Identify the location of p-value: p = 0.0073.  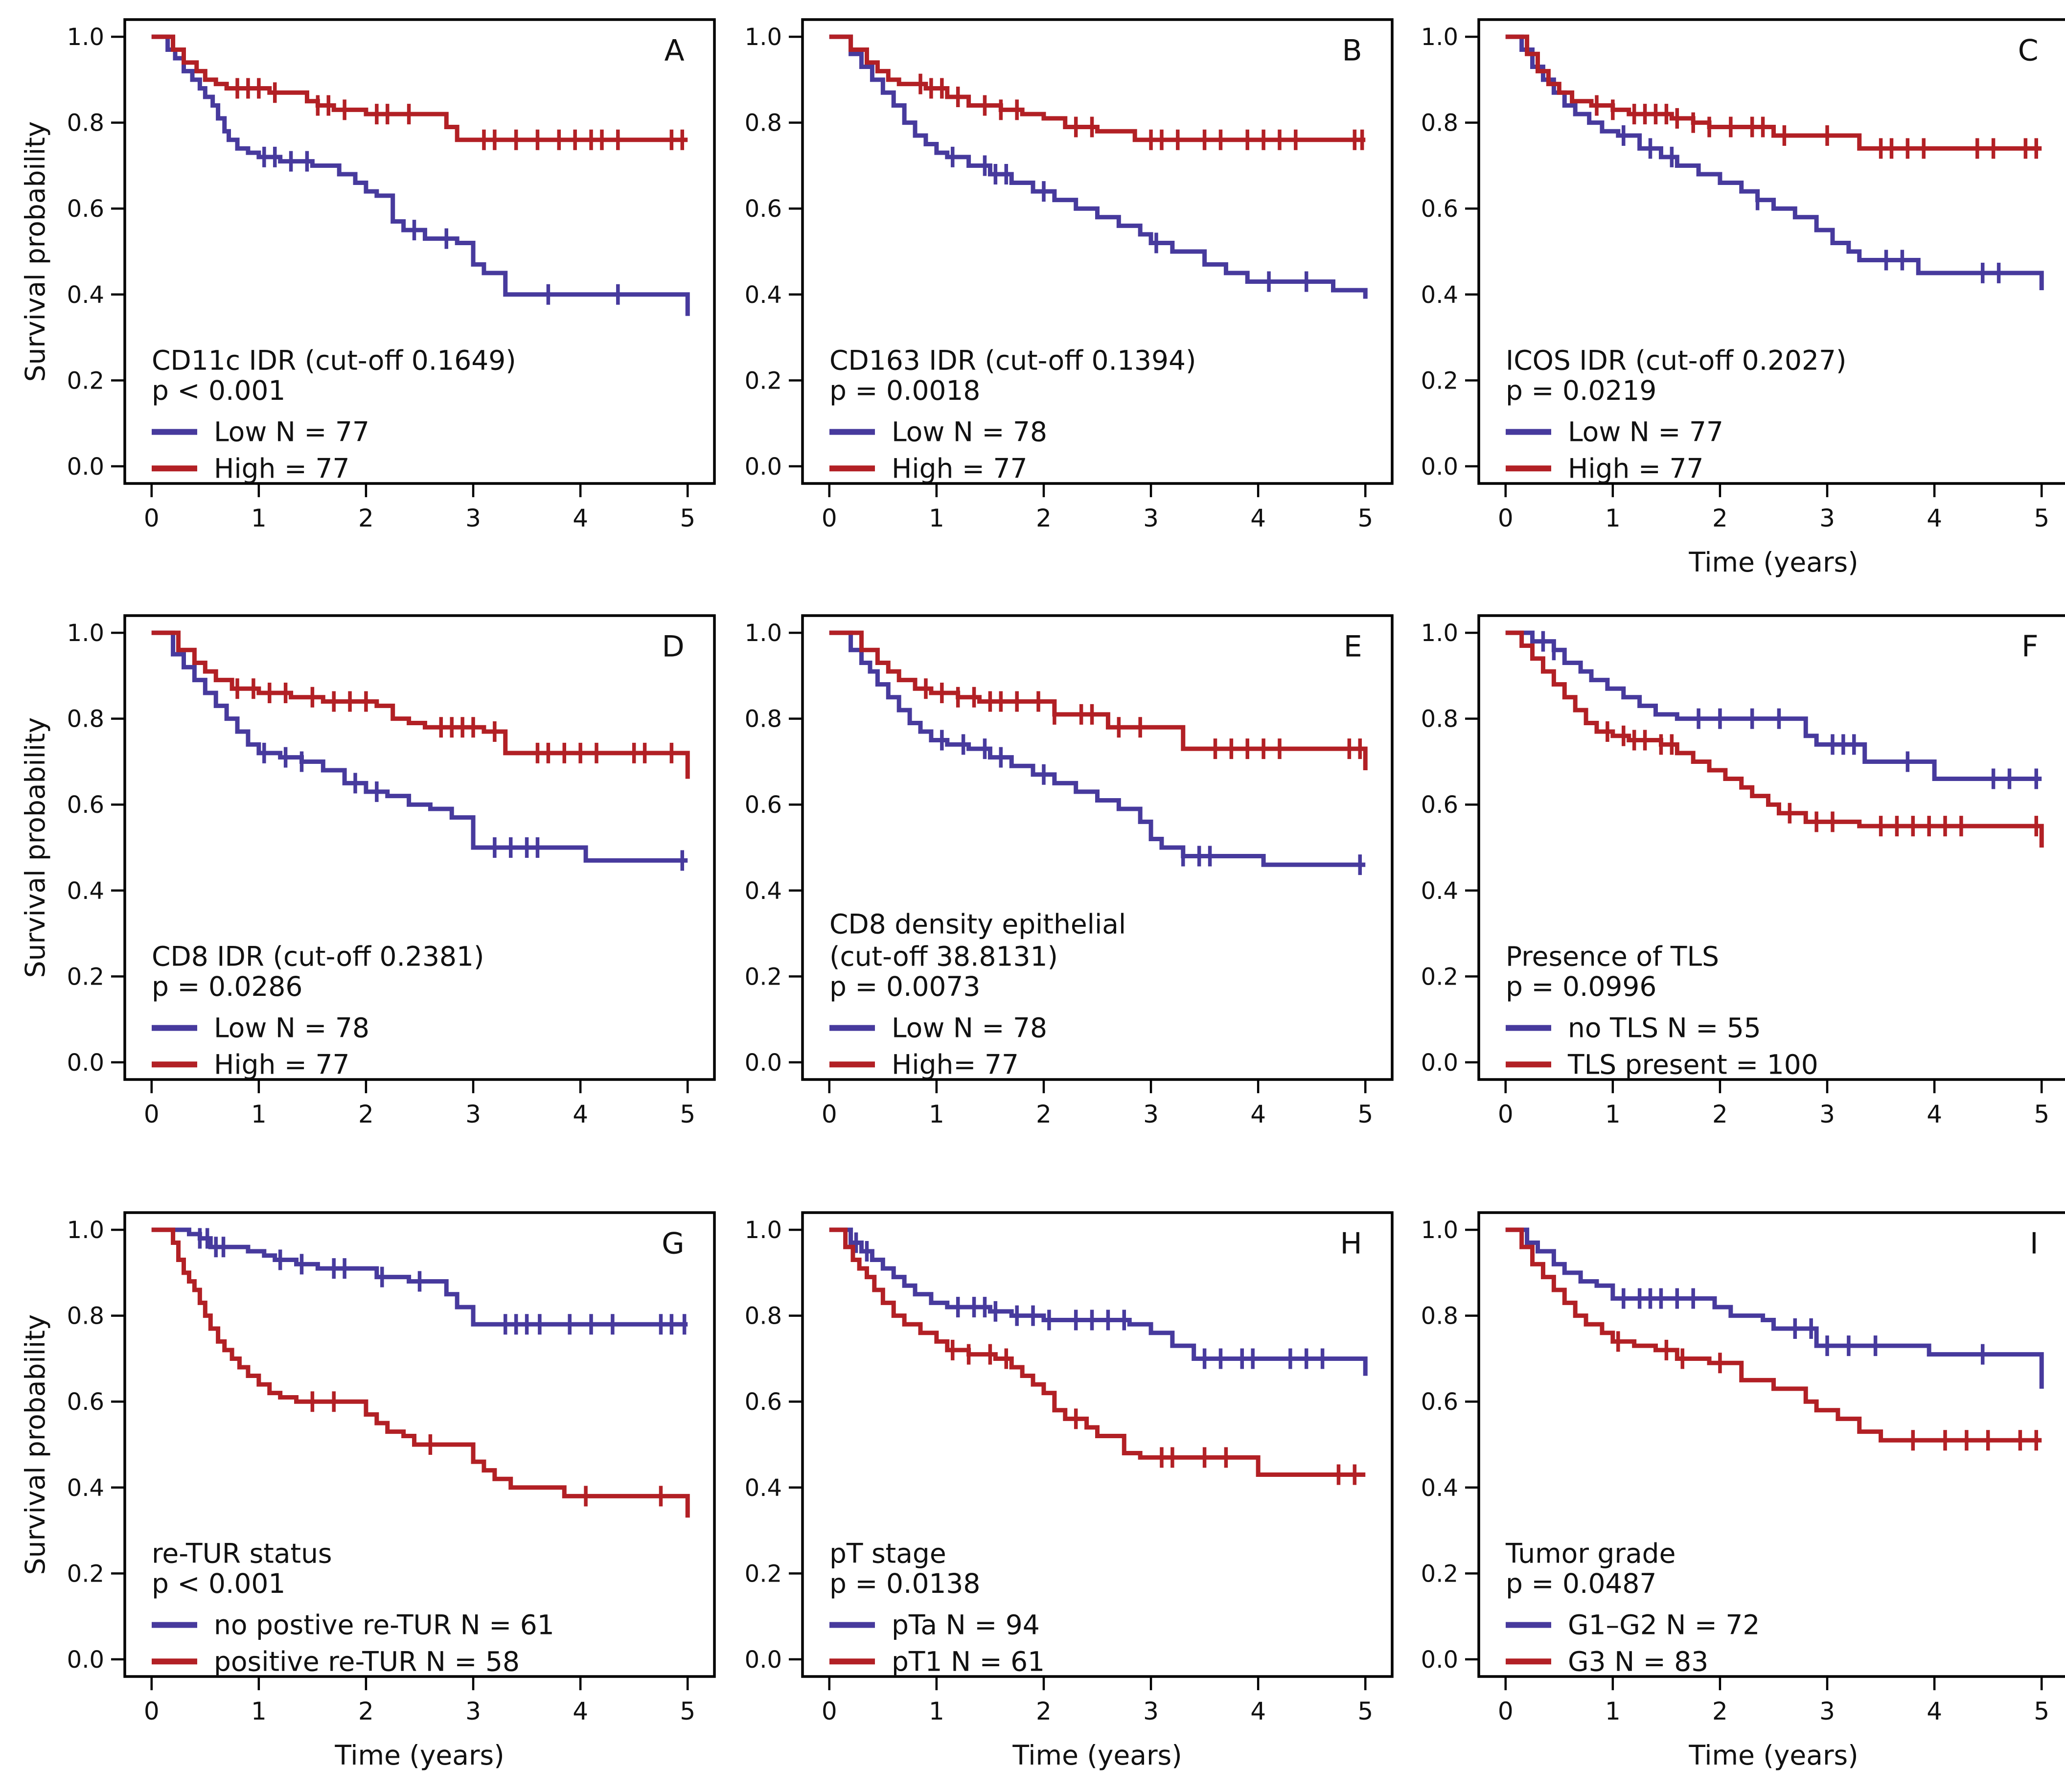
(904, 986).